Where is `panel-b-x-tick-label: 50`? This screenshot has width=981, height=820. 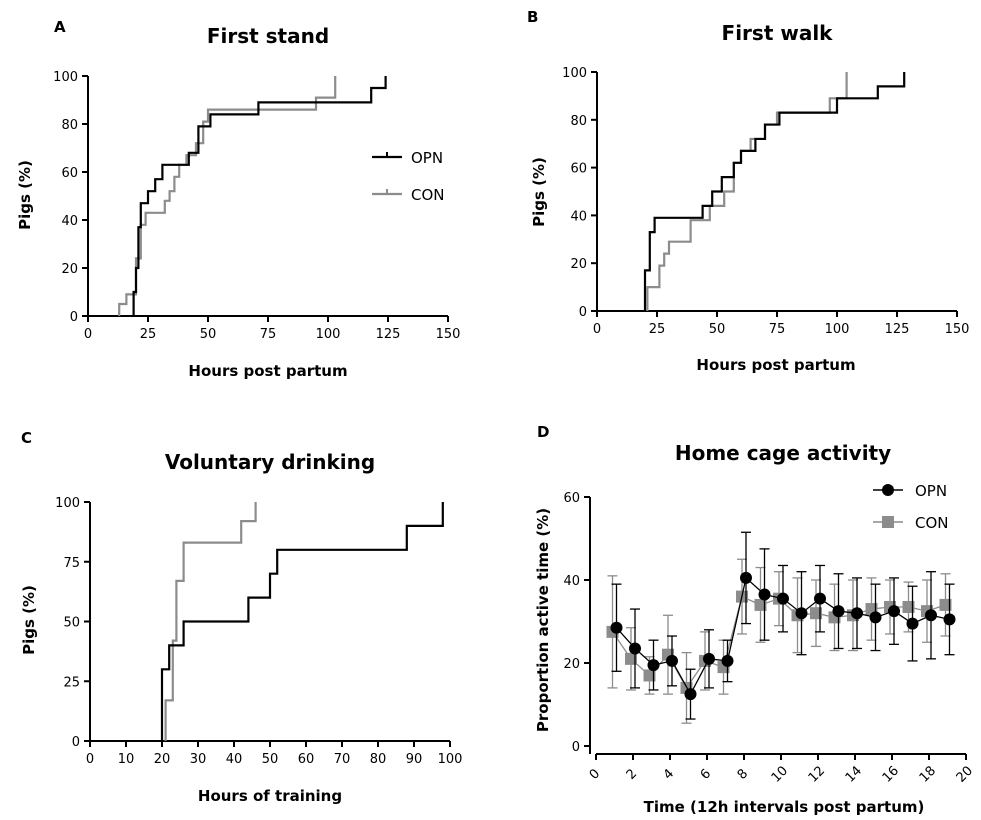
panel-b-x-tick-label: 50 is located at coordinates (717, 329).